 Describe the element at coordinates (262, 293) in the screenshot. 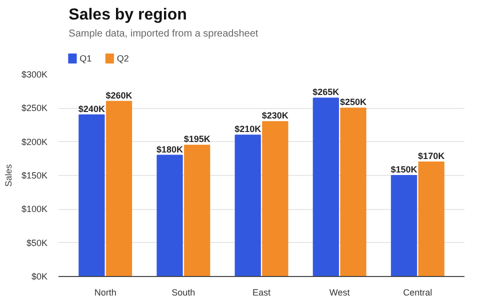

I see `x-tick-label: East` at that location.